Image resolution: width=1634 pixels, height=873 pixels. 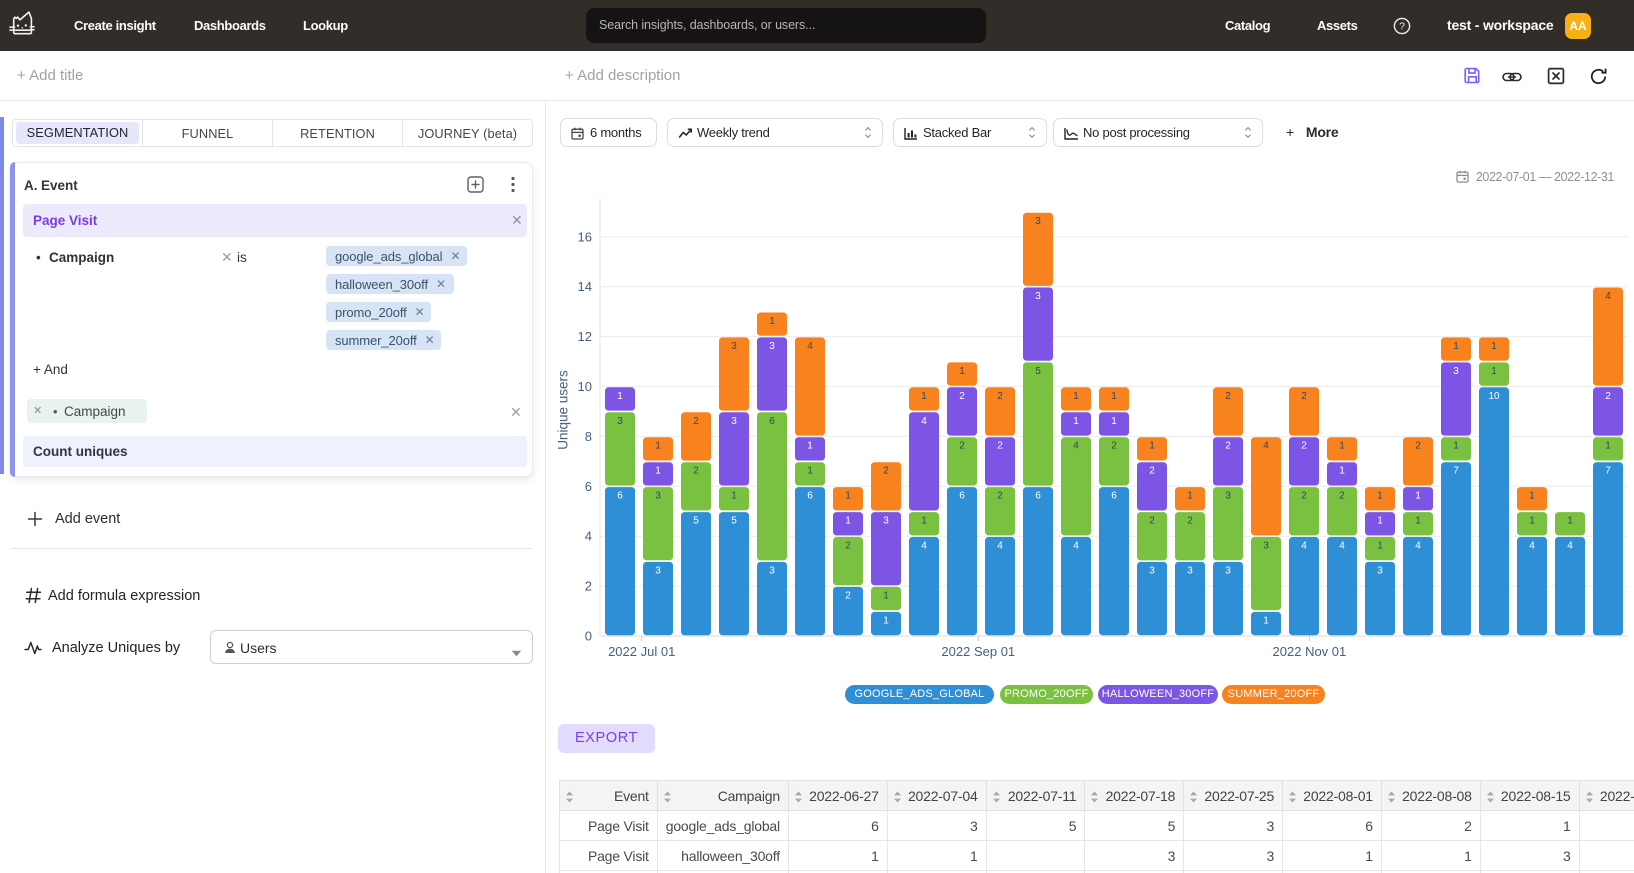 What do you see at coordinates (1310, 651) in the screenshot?
I see `svg-text: 2022 Nov 01` at bounding box center [1310, 651].